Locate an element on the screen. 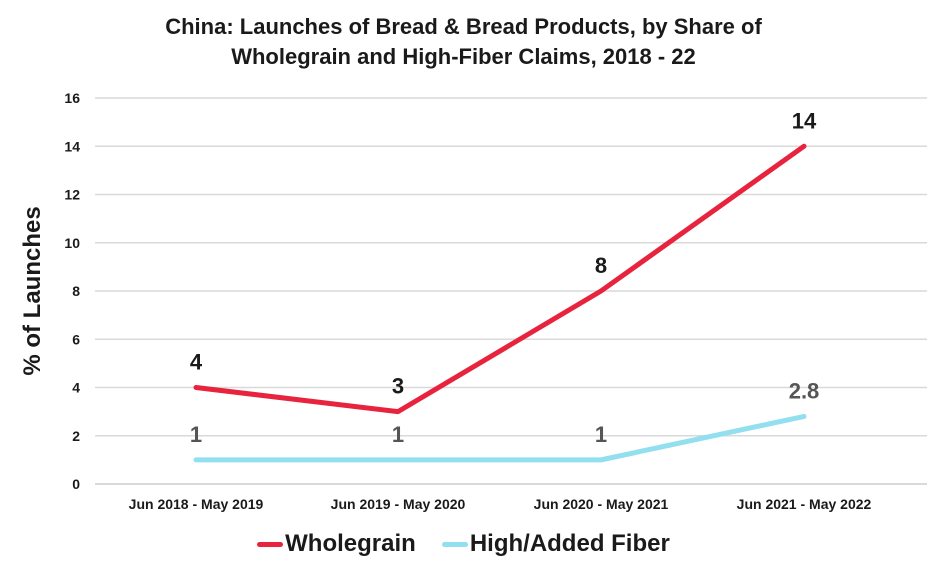 This screenshot has width=927, height=579. x-tick-label: Jun 2020 - May 2021 is located at coordinates (601, 504).